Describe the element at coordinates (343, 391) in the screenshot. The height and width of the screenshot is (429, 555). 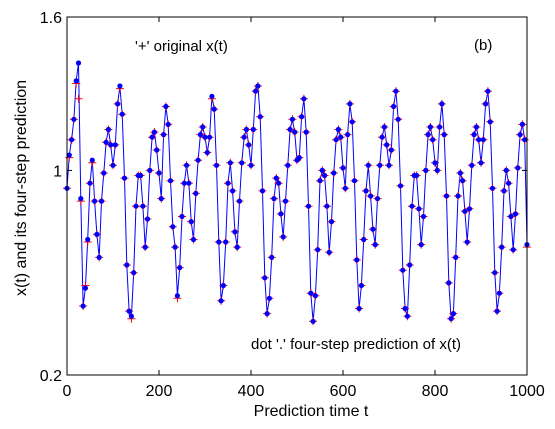
I see `x-tick-label: 600` at that location.